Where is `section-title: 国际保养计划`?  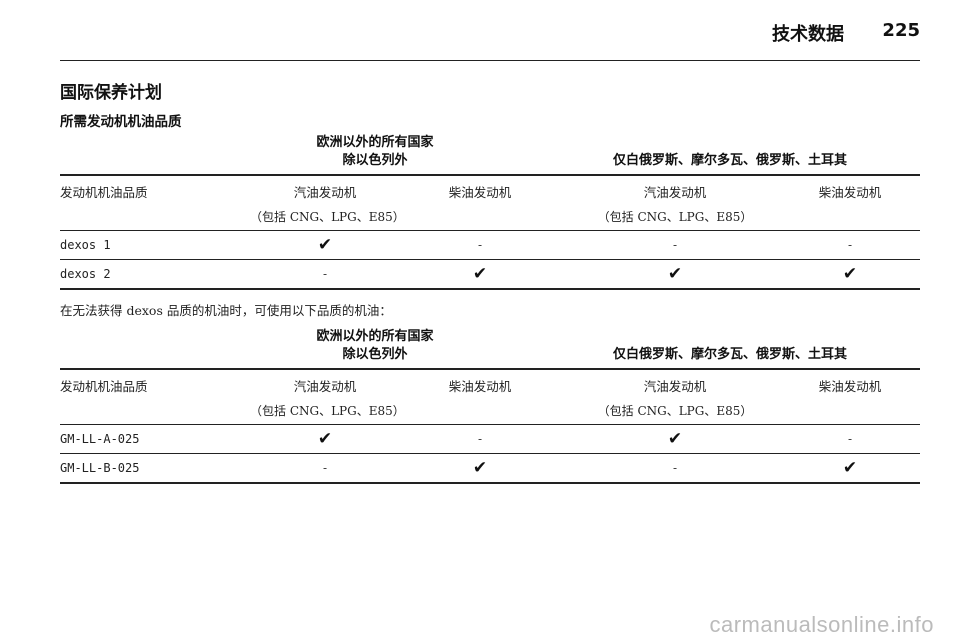 section-title: 国际保养计划 is located at coordinates (111, 93).